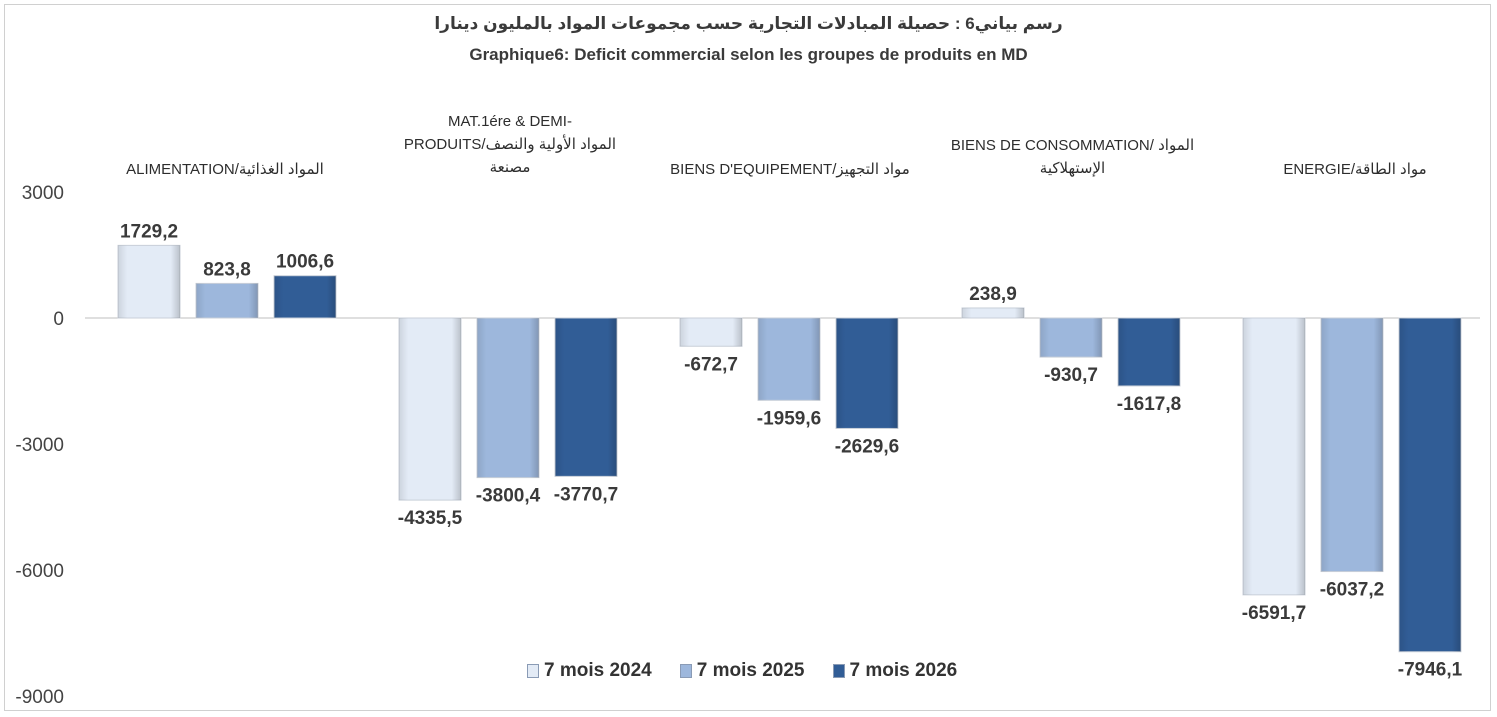 The image size is (1497, 717). What do you see at coordinates (43, 193) in the screenshot?
I see `y-tick-label: 3000` at bounding box center [43, 193].